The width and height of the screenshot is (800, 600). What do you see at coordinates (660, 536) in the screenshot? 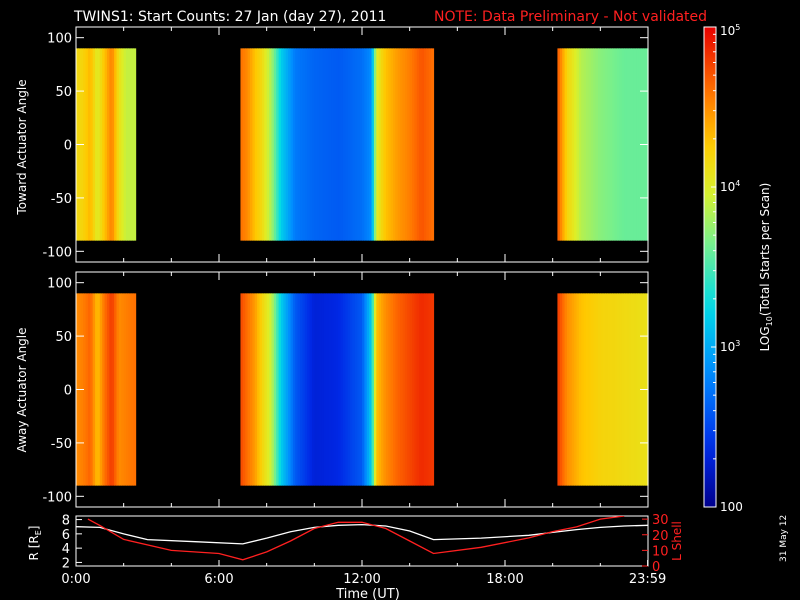
I see `right-ytick-label: 20` at bounding box center [660, 536].